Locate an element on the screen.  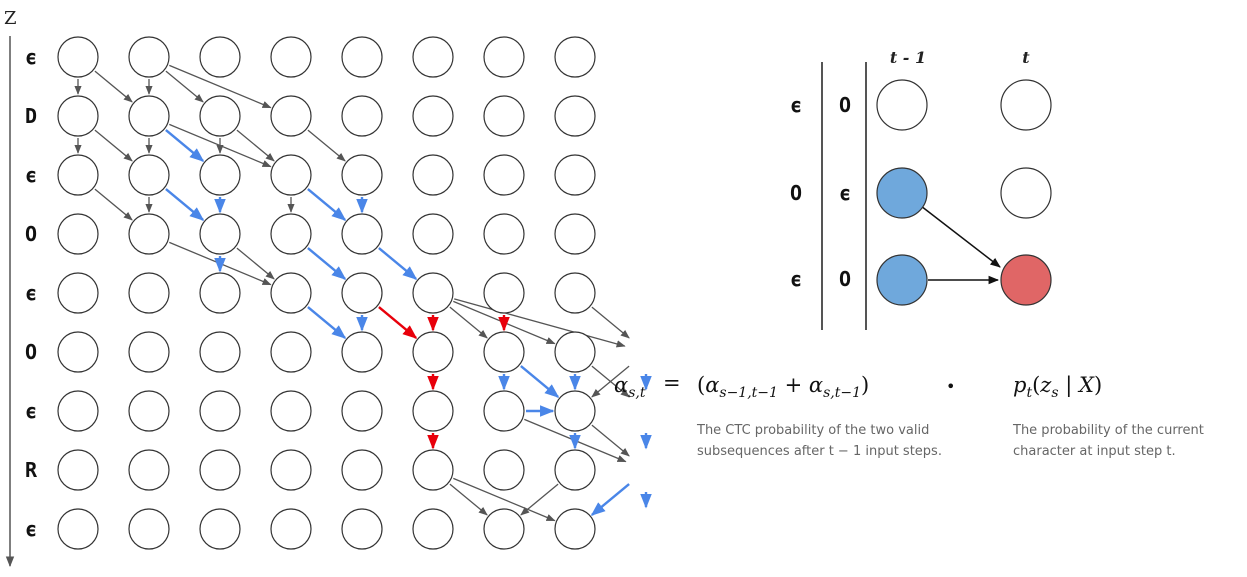
z-axis-label: Z is located at coordinates (10, 18).